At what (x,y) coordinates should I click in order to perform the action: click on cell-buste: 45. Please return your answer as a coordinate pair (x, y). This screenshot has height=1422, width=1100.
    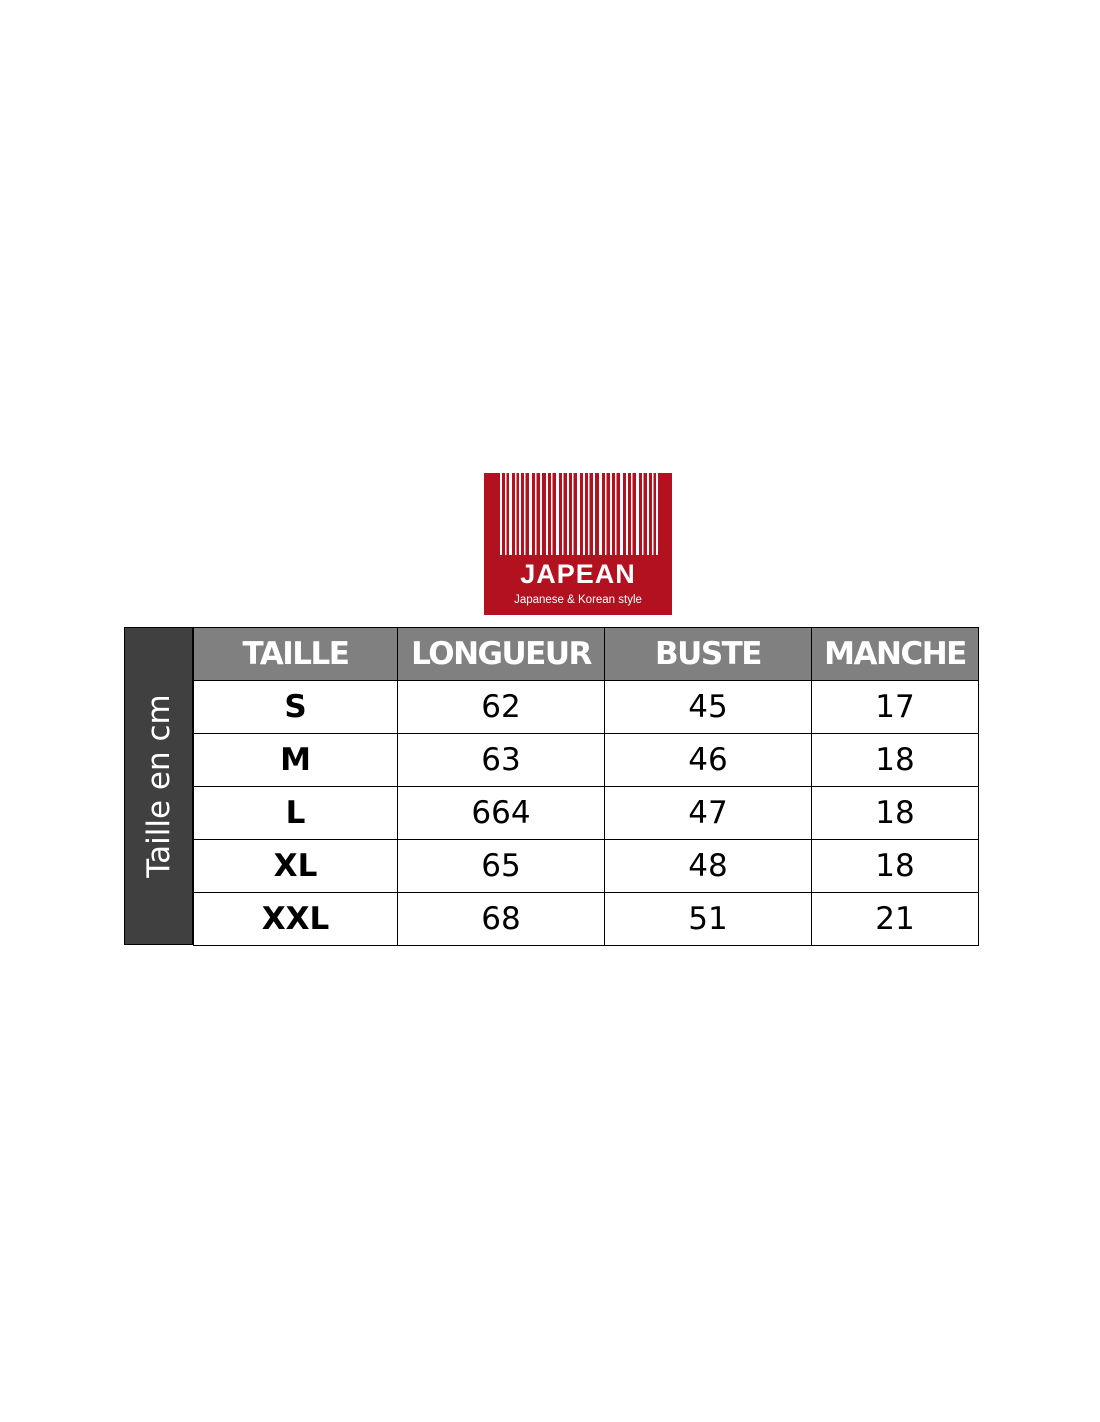
    Looking at the image, I should click on (708, 707).